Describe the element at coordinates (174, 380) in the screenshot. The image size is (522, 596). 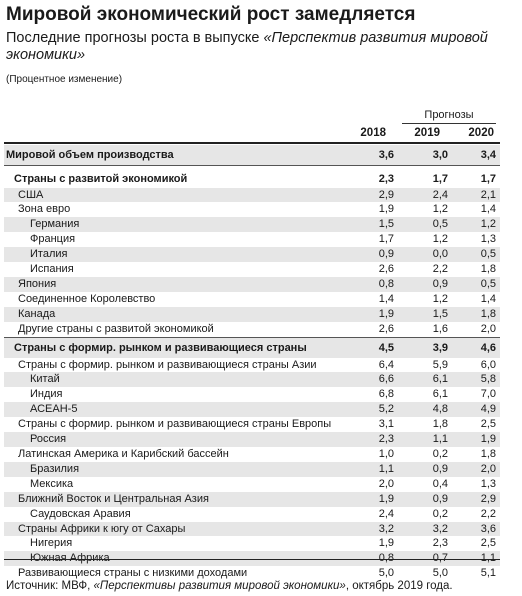
I see `row-label: Китай` at that location.